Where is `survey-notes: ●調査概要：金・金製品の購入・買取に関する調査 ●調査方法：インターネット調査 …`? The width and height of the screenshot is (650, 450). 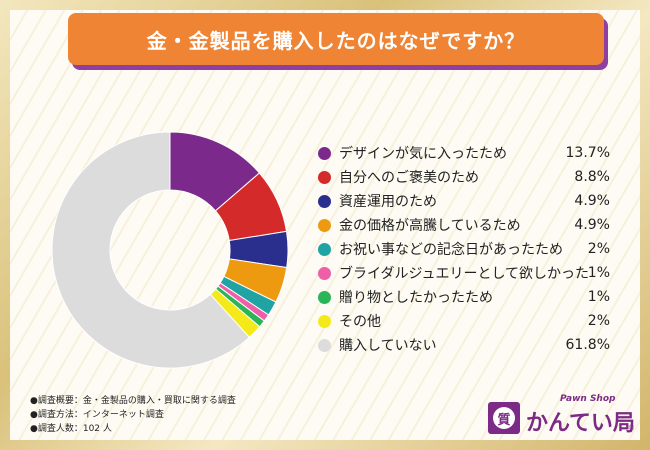
survey-notes: ●調査概要：金・金製品の購入・買取に関する調査 ●調査方法：インターネット調査 … is located at coordinates (133, 415).